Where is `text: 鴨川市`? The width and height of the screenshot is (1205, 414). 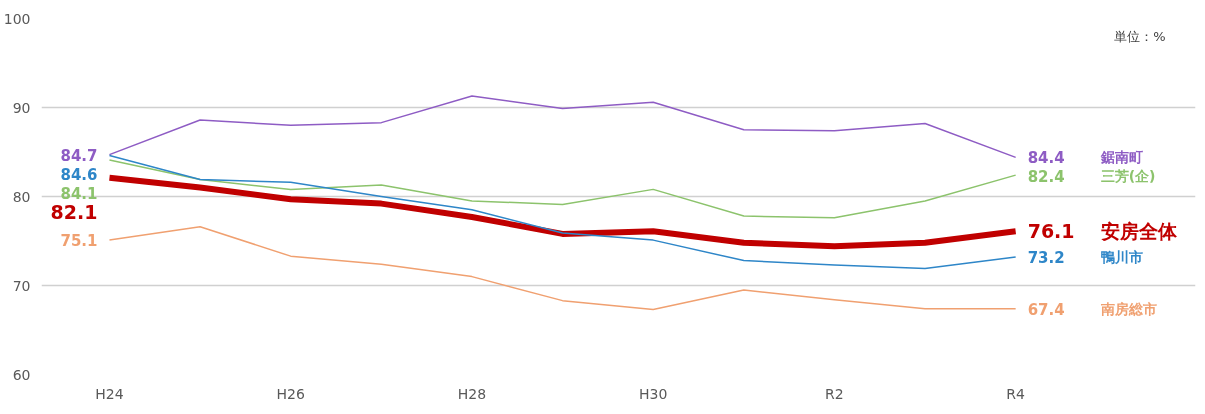
text: 鴨川市 is located at coordinates (1121, 257).